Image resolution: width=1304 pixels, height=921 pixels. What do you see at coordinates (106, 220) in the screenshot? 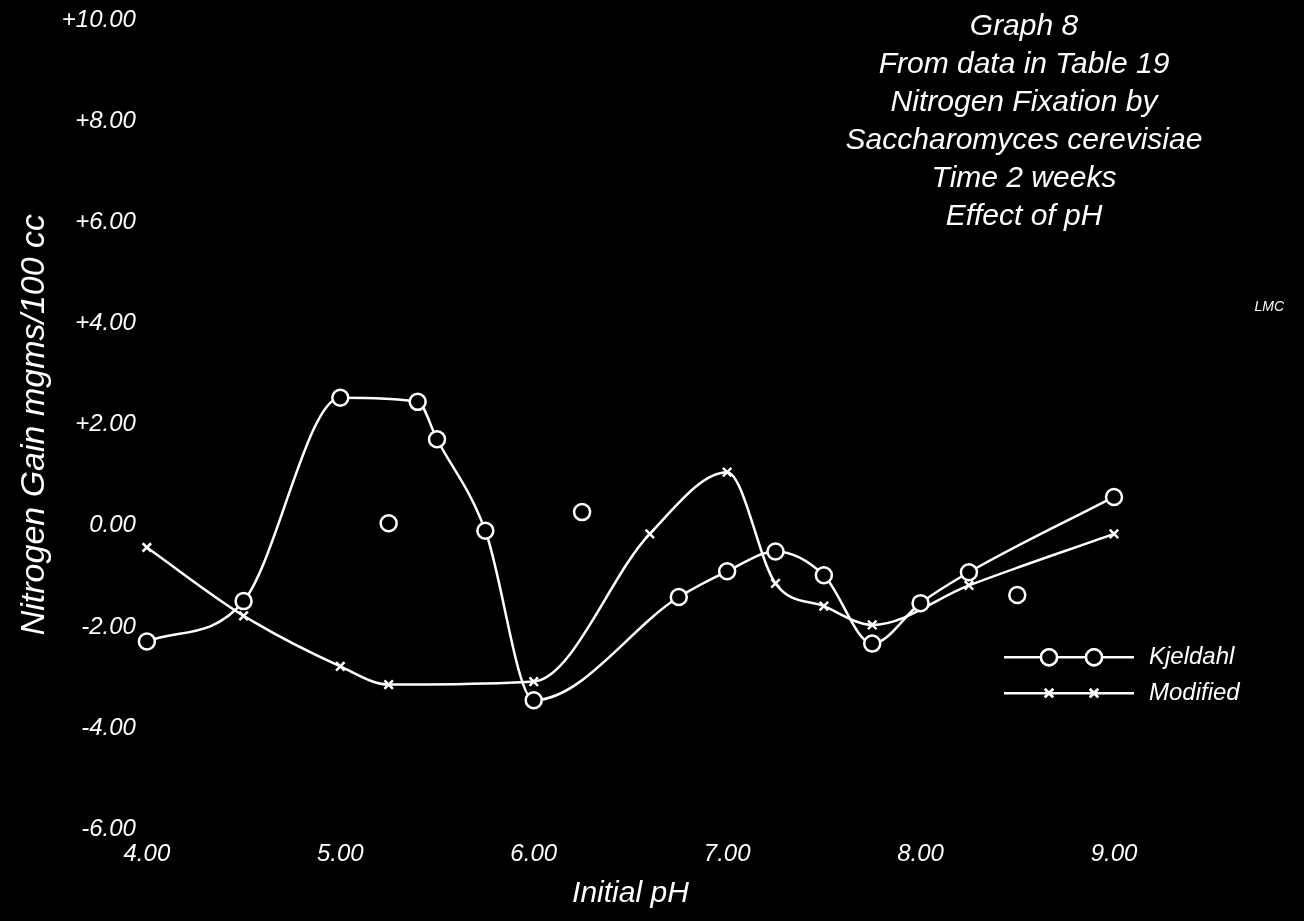
I see `y-tick-label: +6.00` at bounding box center [106, 220].